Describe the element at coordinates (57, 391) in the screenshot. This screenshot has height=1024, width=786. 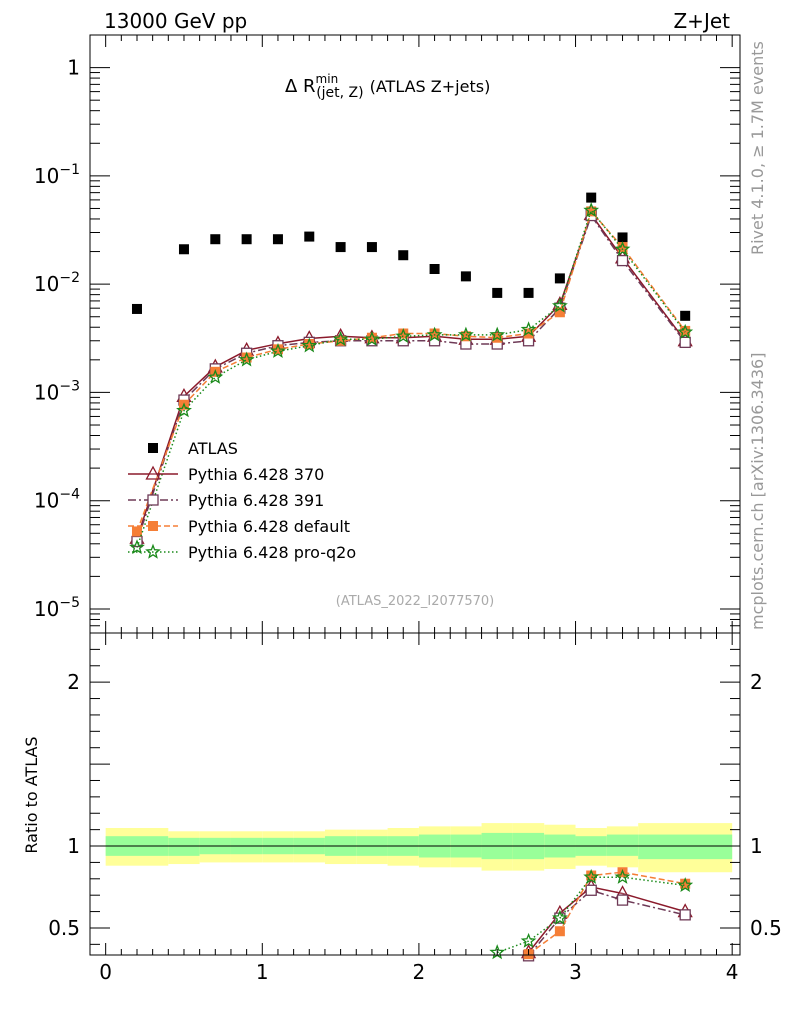
I see `main-y-tick-label: 10⁻³` at that location.